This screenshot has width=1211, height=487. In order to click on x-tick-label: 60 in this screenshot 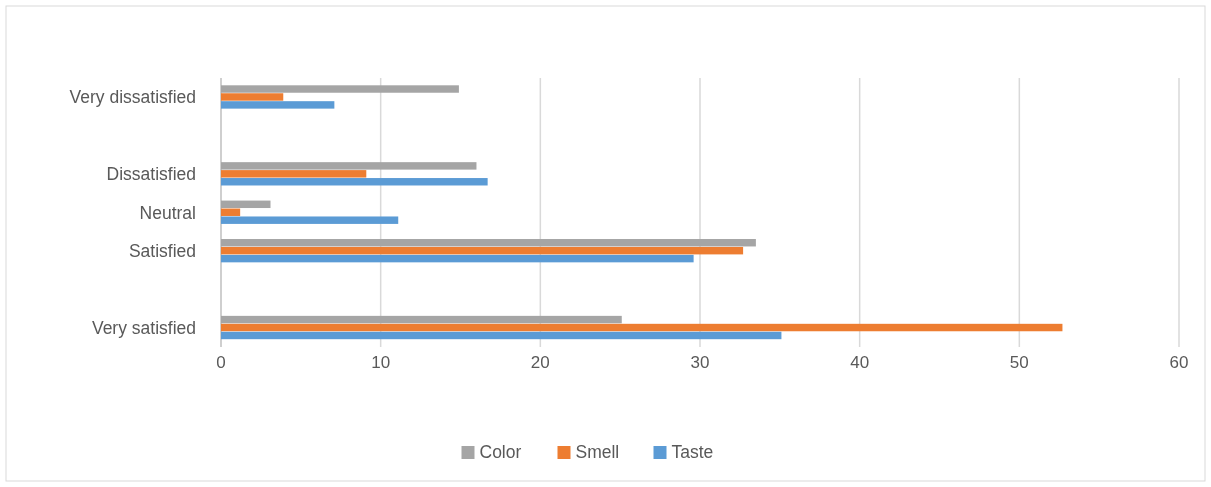, I will do `click(1179, 362)`.